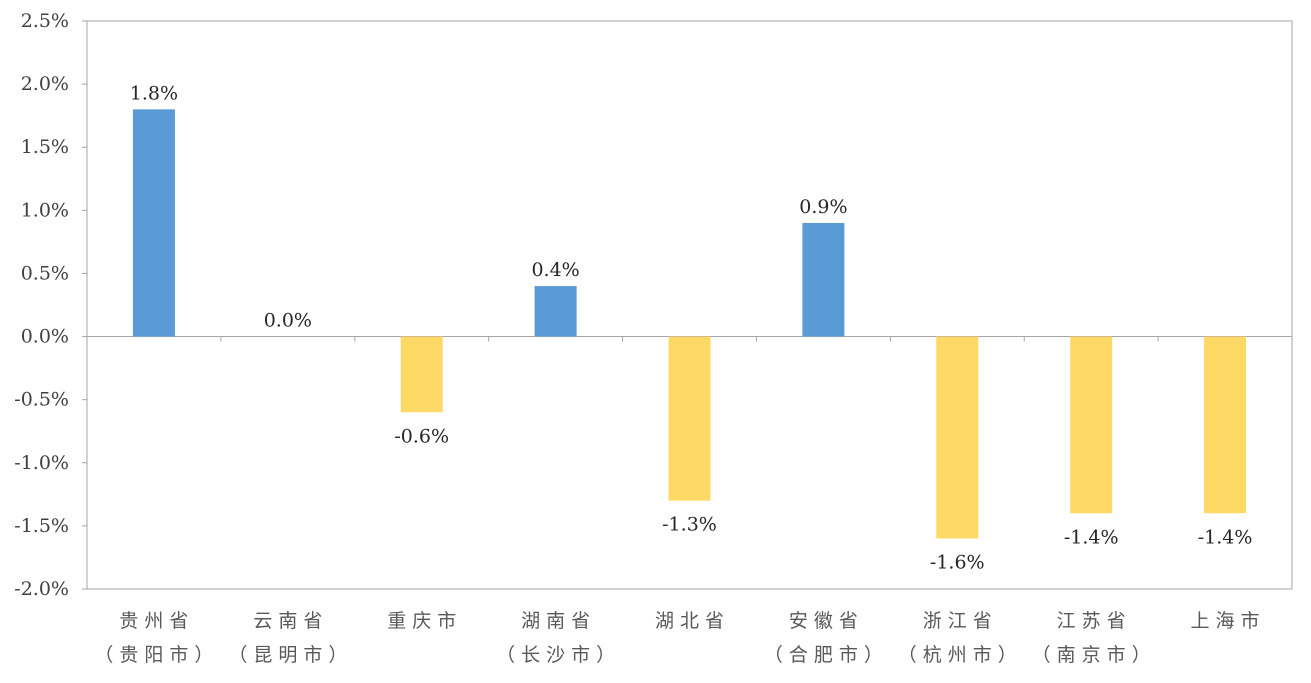  Describe the element at coordinates (45, 147) in the screenshot. I see `y-tick-label: 1.5%` at that location.